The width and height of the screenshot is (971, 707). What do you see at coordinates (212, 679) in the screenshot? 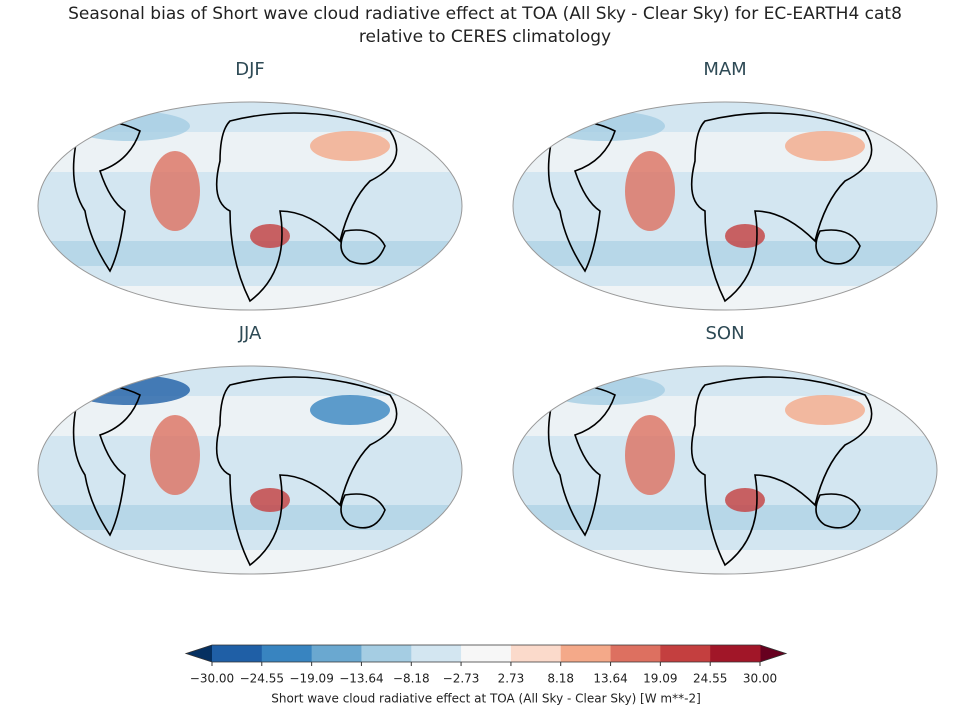
I see `colorbar-tick-label: −30.00` at bounding box center [212, 679].